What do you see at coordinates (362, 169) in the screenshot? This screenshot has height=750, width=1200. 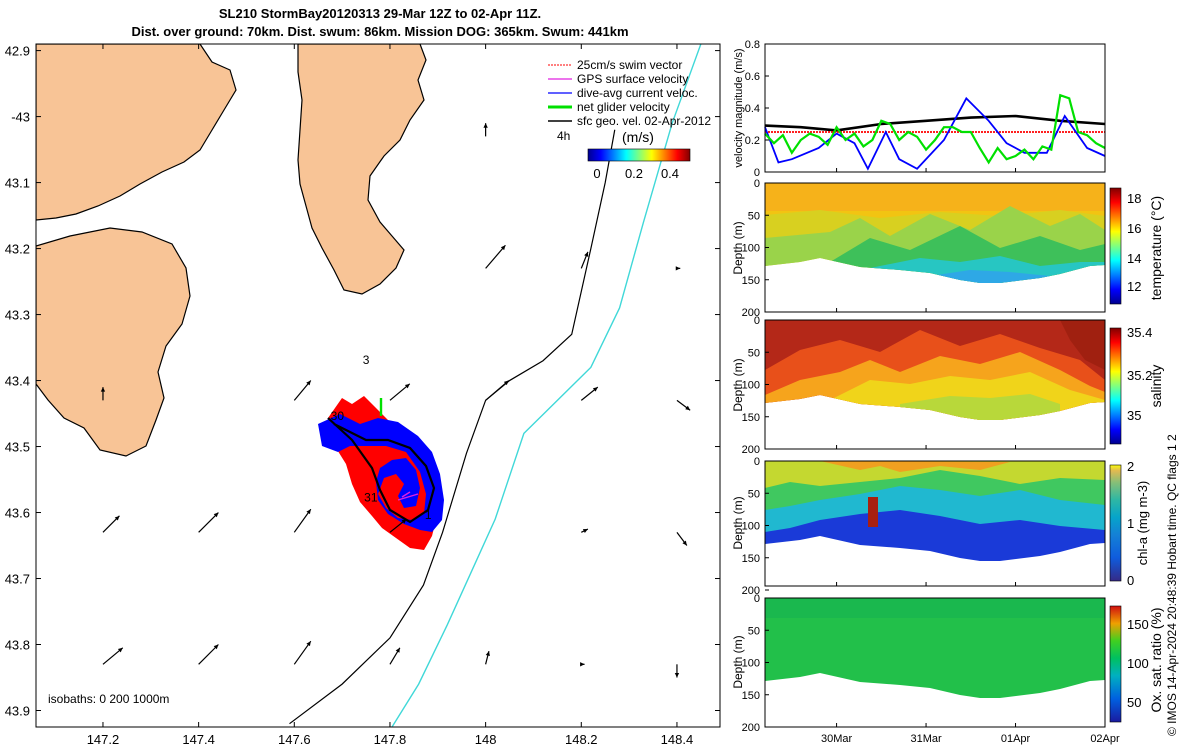 I see `land-northeast` at bounding box center [362, 169].